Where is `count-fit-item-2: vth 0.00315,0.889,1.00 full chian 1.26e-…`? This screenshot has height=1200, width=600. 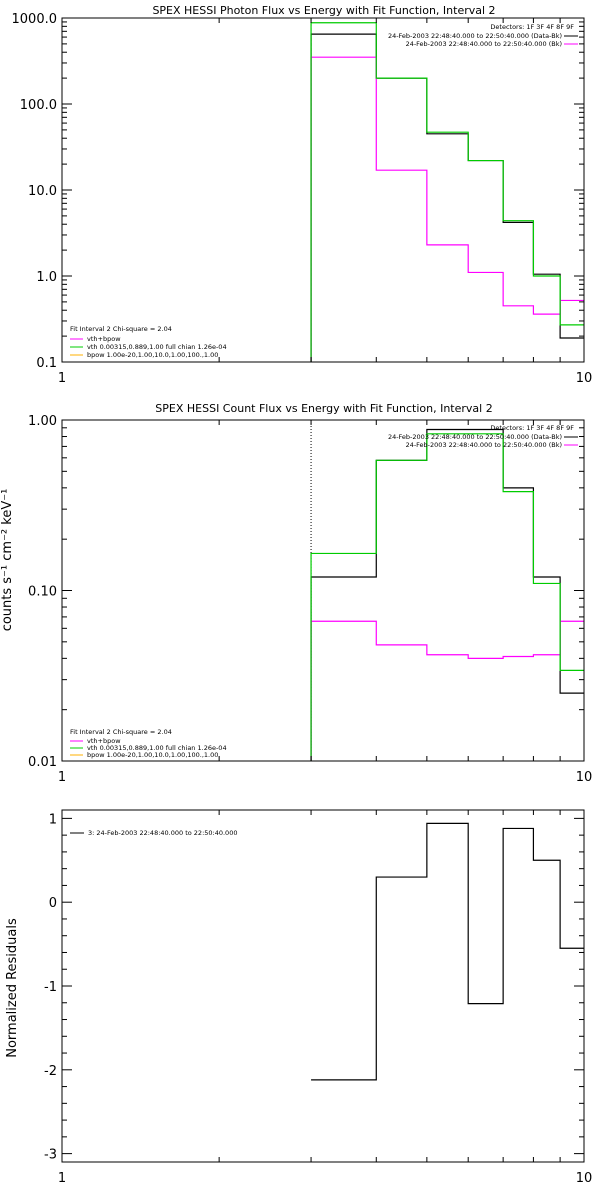
count-fit-item-2: vth 0.00315,0.889,1.00 full chian 1.26e-… is located at coordinates (157, 748).